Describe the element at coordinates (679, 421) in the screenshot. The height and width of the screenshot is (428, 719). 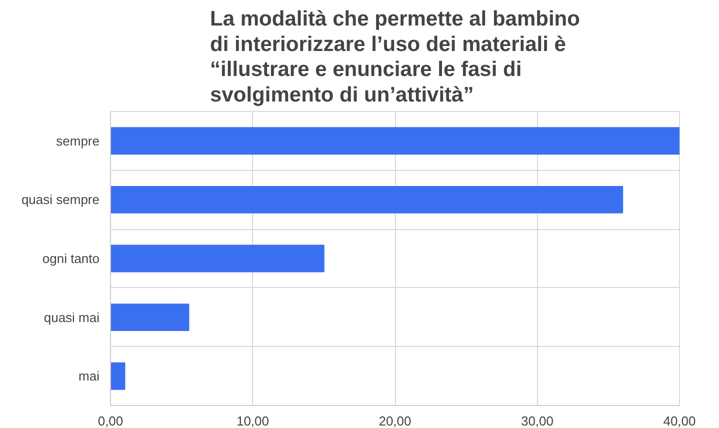
I see `x-tick-label: 40,00` at that location.